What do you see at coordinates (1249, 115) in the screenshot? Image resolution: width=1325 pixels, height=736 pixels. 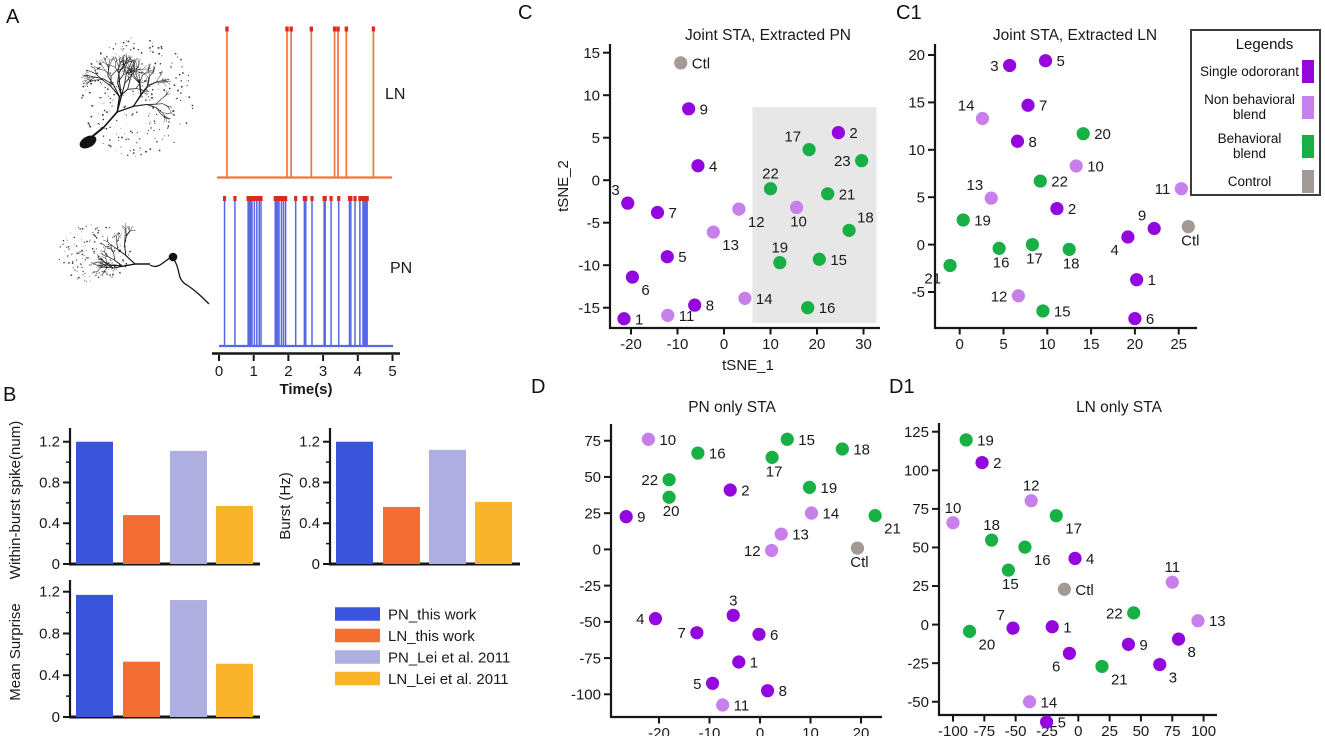 I see `legend-item-line: blend` at bounding box center [1249, 115].